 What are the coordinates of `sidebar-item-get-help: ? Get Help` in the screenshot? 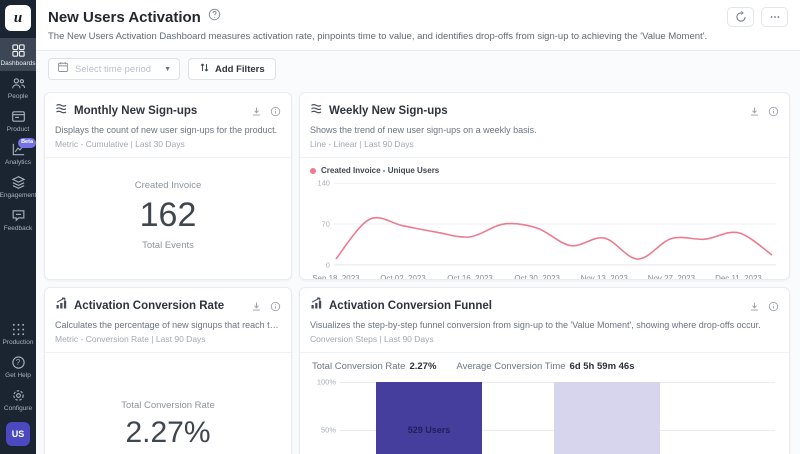 It's located at (18, 366).